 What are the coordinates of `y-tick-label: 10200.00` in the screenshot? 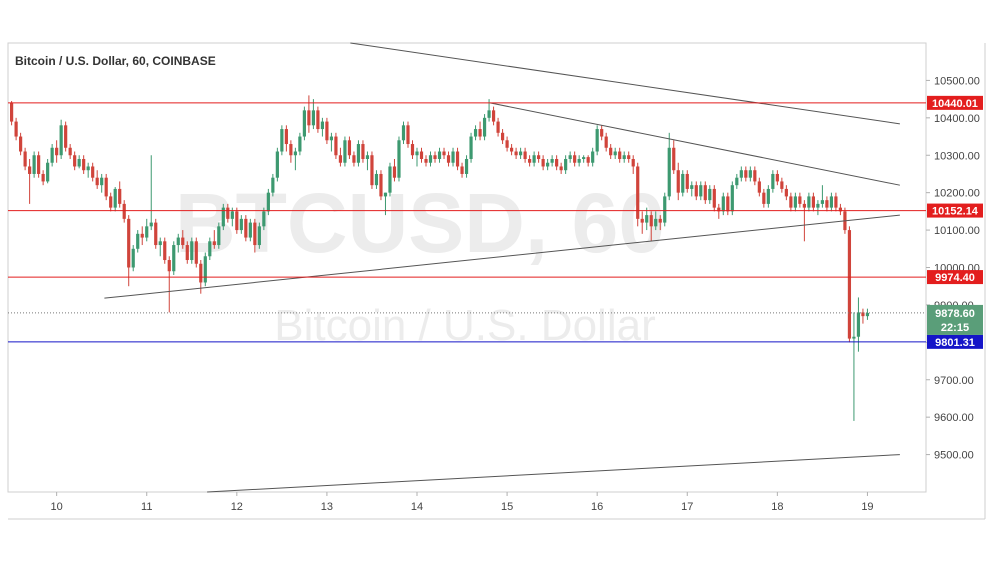 It's located at (957, 194).